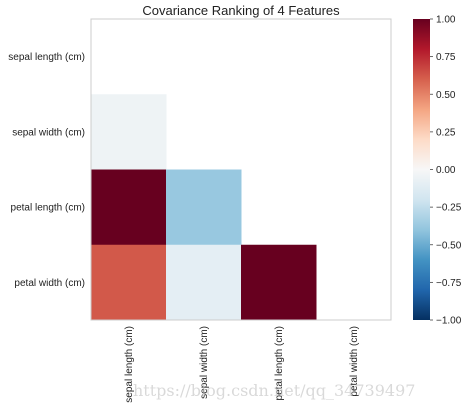 This screenshot has height=411, width=466. I want to click on colorbar-tick-label: 0.00, so click(446, 170).